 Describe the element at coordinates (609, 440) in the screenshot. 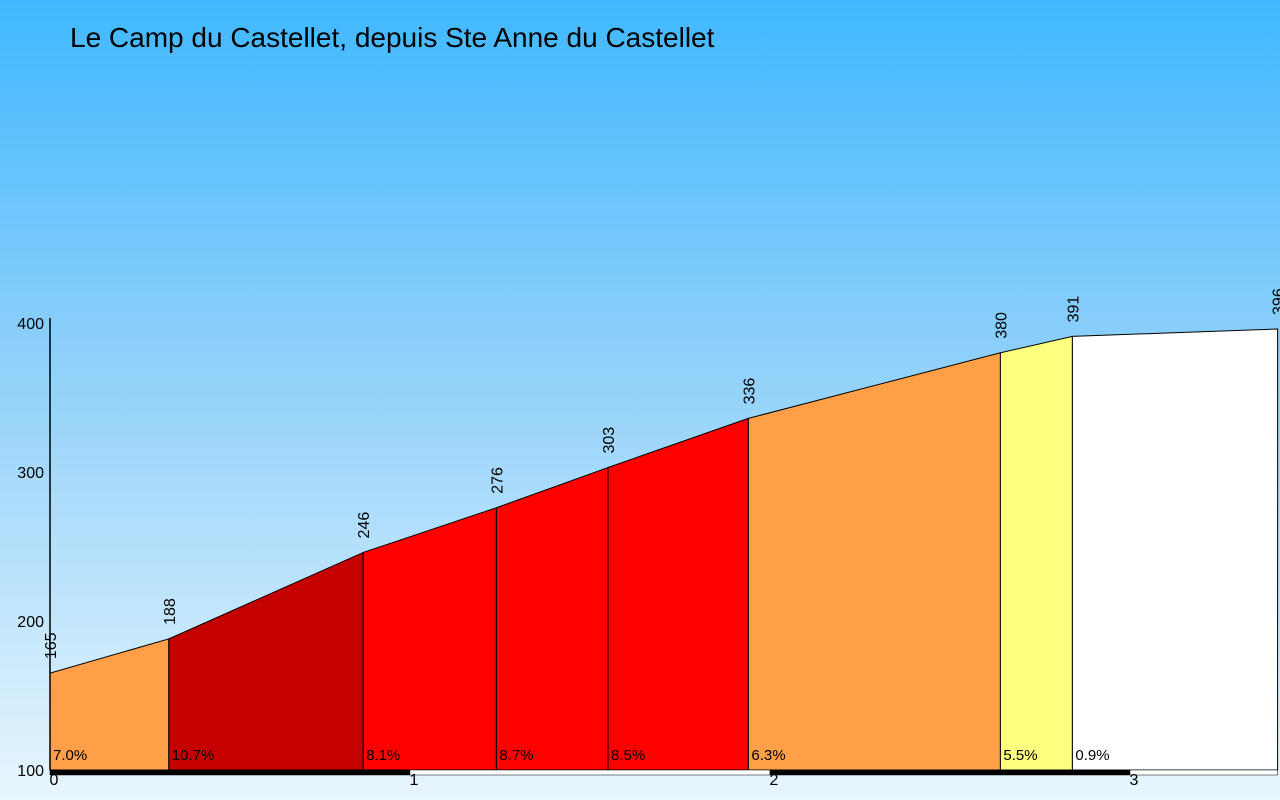

I see `elevation-label-4: 303` at that location.